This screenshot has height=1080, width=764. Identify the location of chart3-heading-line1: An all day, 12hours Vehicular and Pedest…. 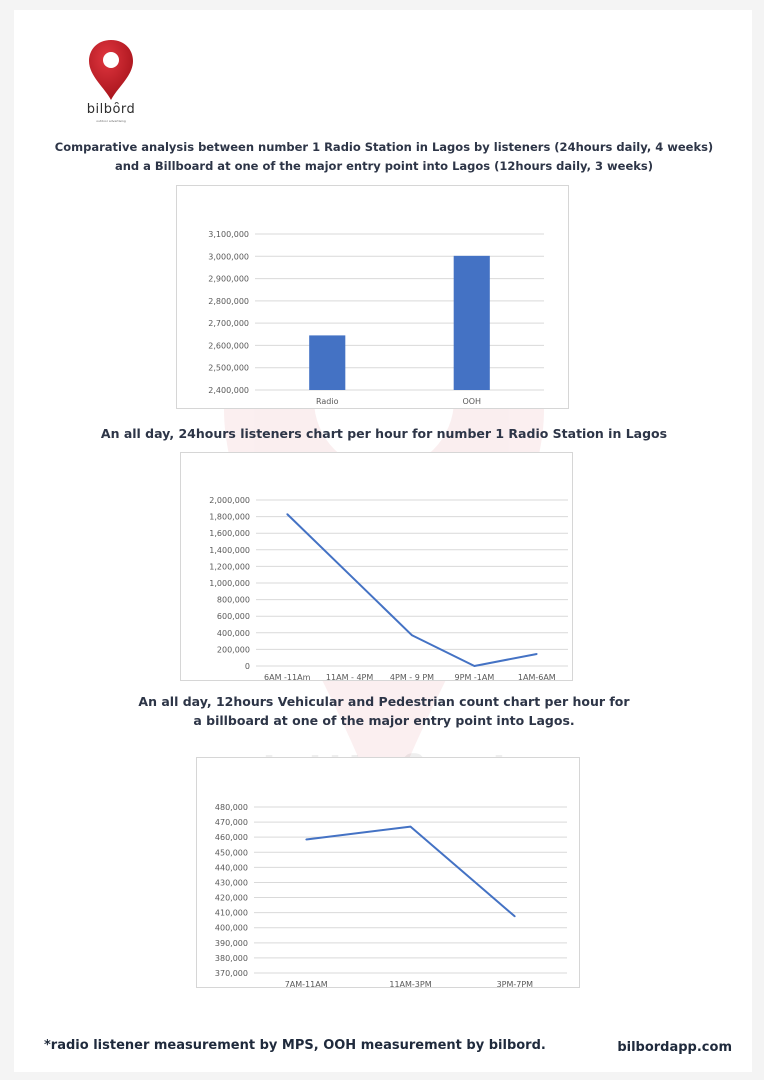
(384, 701).